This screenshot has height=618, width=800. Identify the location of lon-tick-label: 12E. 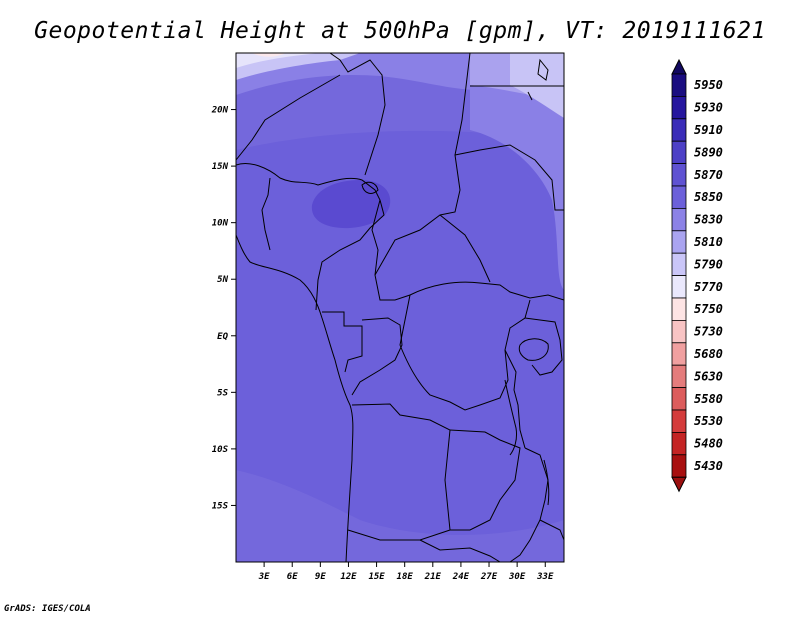
(348, 577).